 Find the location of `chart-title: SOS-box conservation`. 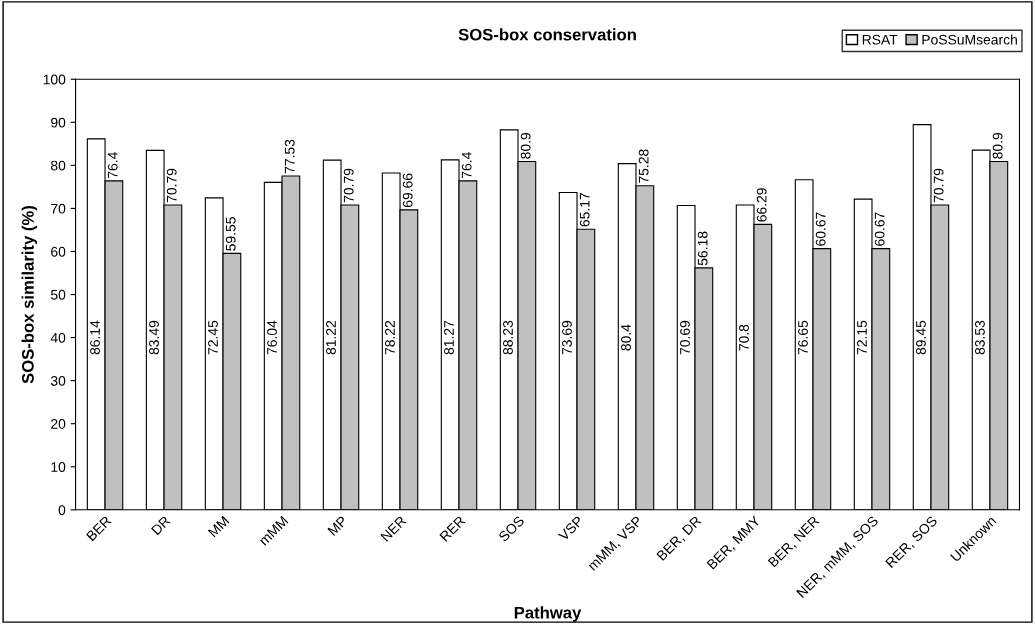

chart-title: SOS-box conservation is located at coordinates (547, 34).